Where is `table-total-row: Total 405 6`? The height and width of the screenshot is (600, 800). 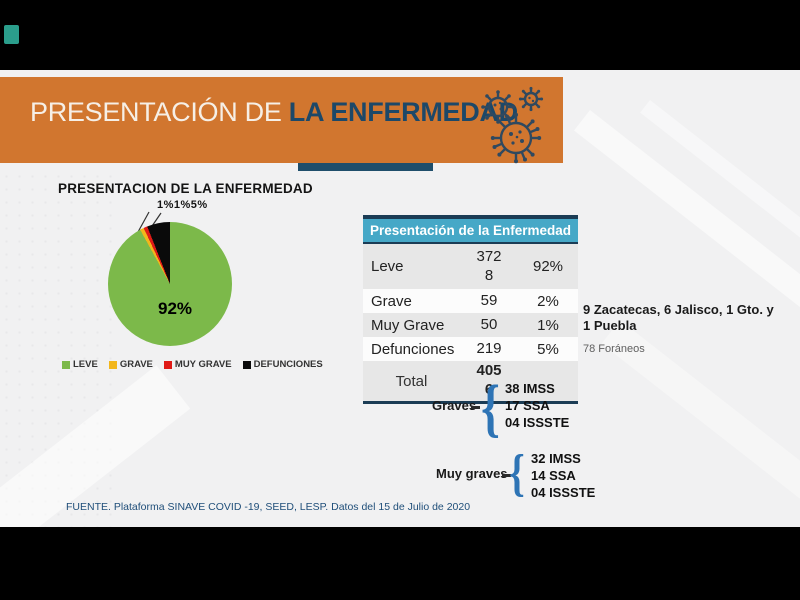
table-total-row: Total 405 6 is located at coordinates (470, 381).